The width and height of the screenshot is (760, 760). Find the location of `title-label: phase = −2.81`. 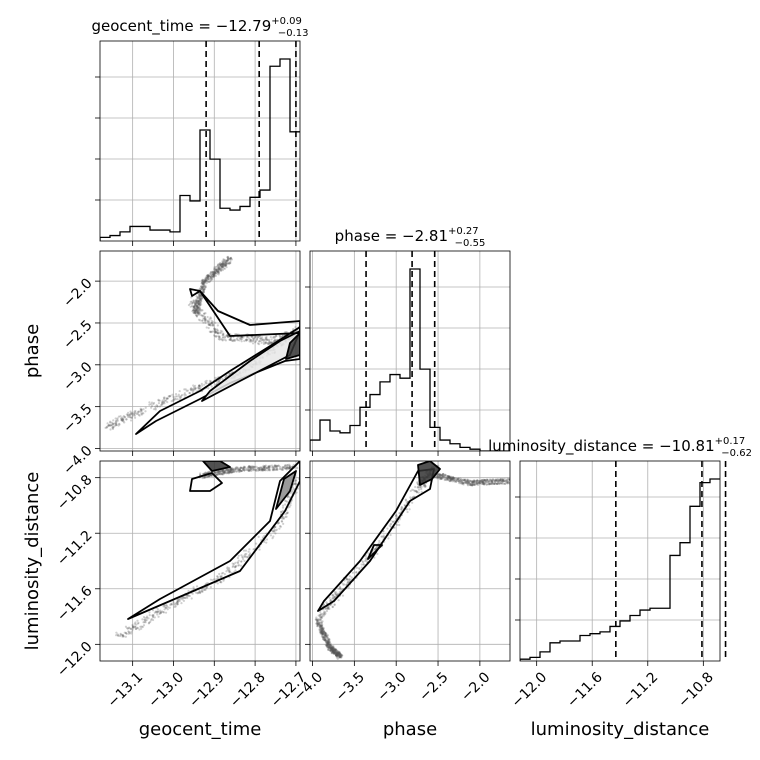

title-label: phase = −2.81 is located at coordinates (391, 236).